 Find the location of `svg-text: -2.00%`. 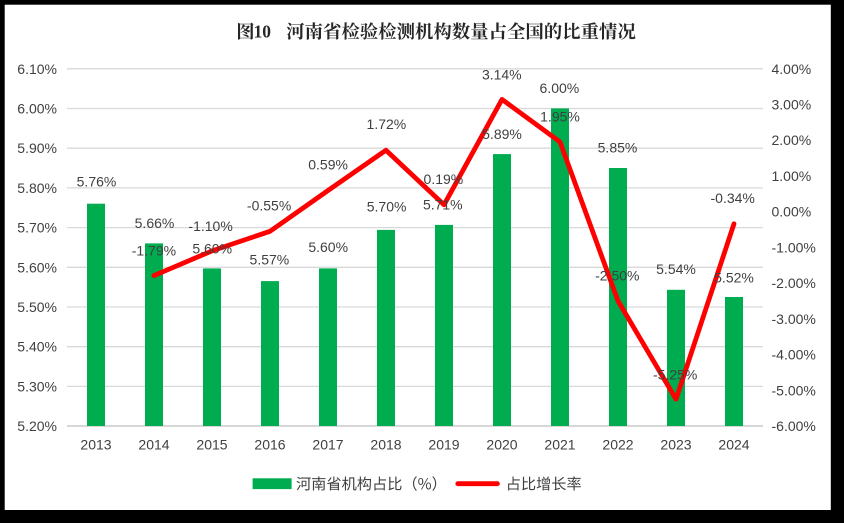

svg-text: -2.00% is located at coordinates (794, 283).